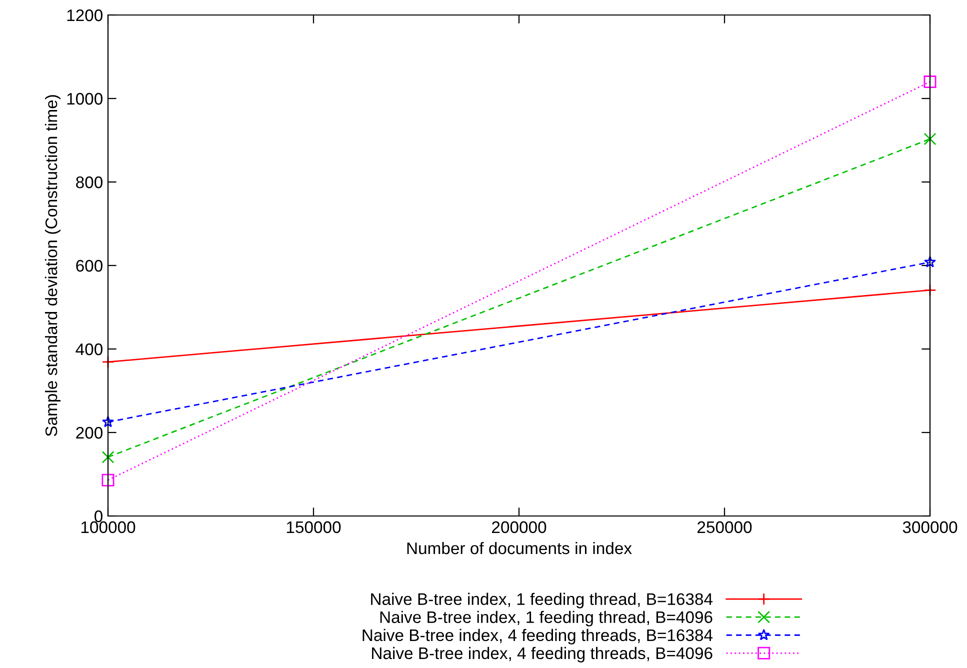  Describe the element at coordinates (89, 432) in the screenshot. I see `y-tick-label: 200` at that location.